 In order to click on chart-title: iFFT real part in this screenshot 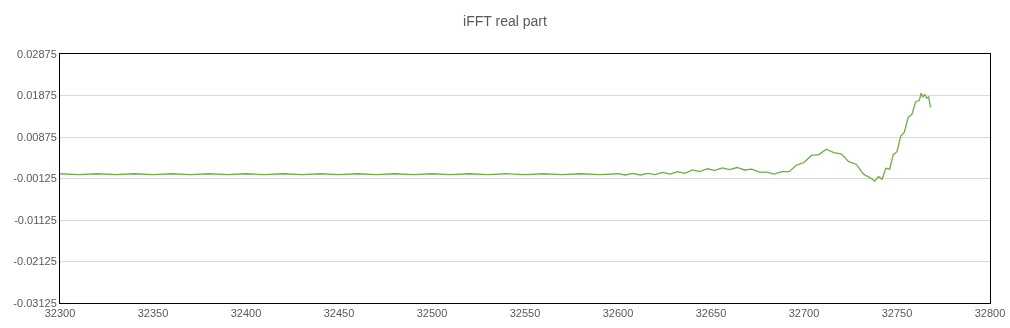, I will do `click(505, 21)`.